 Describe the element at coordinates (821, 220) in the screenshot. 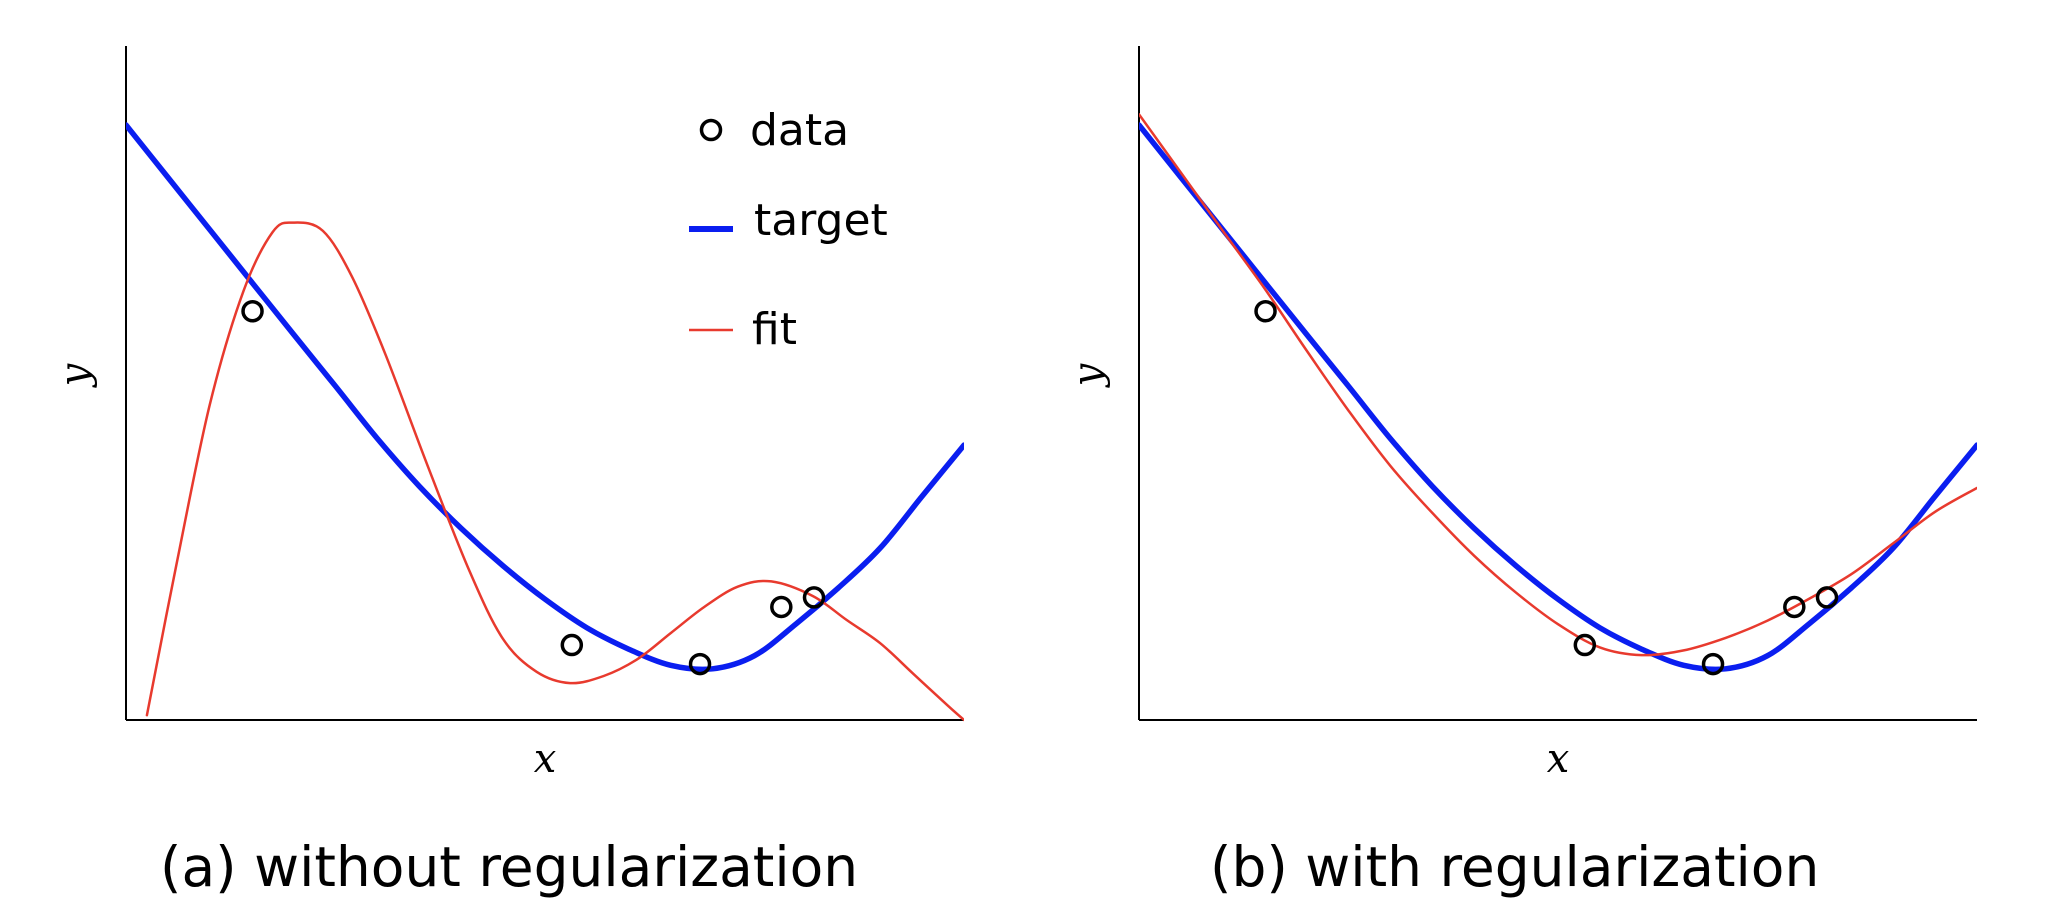

I see `legend-target-label: target` at that location.